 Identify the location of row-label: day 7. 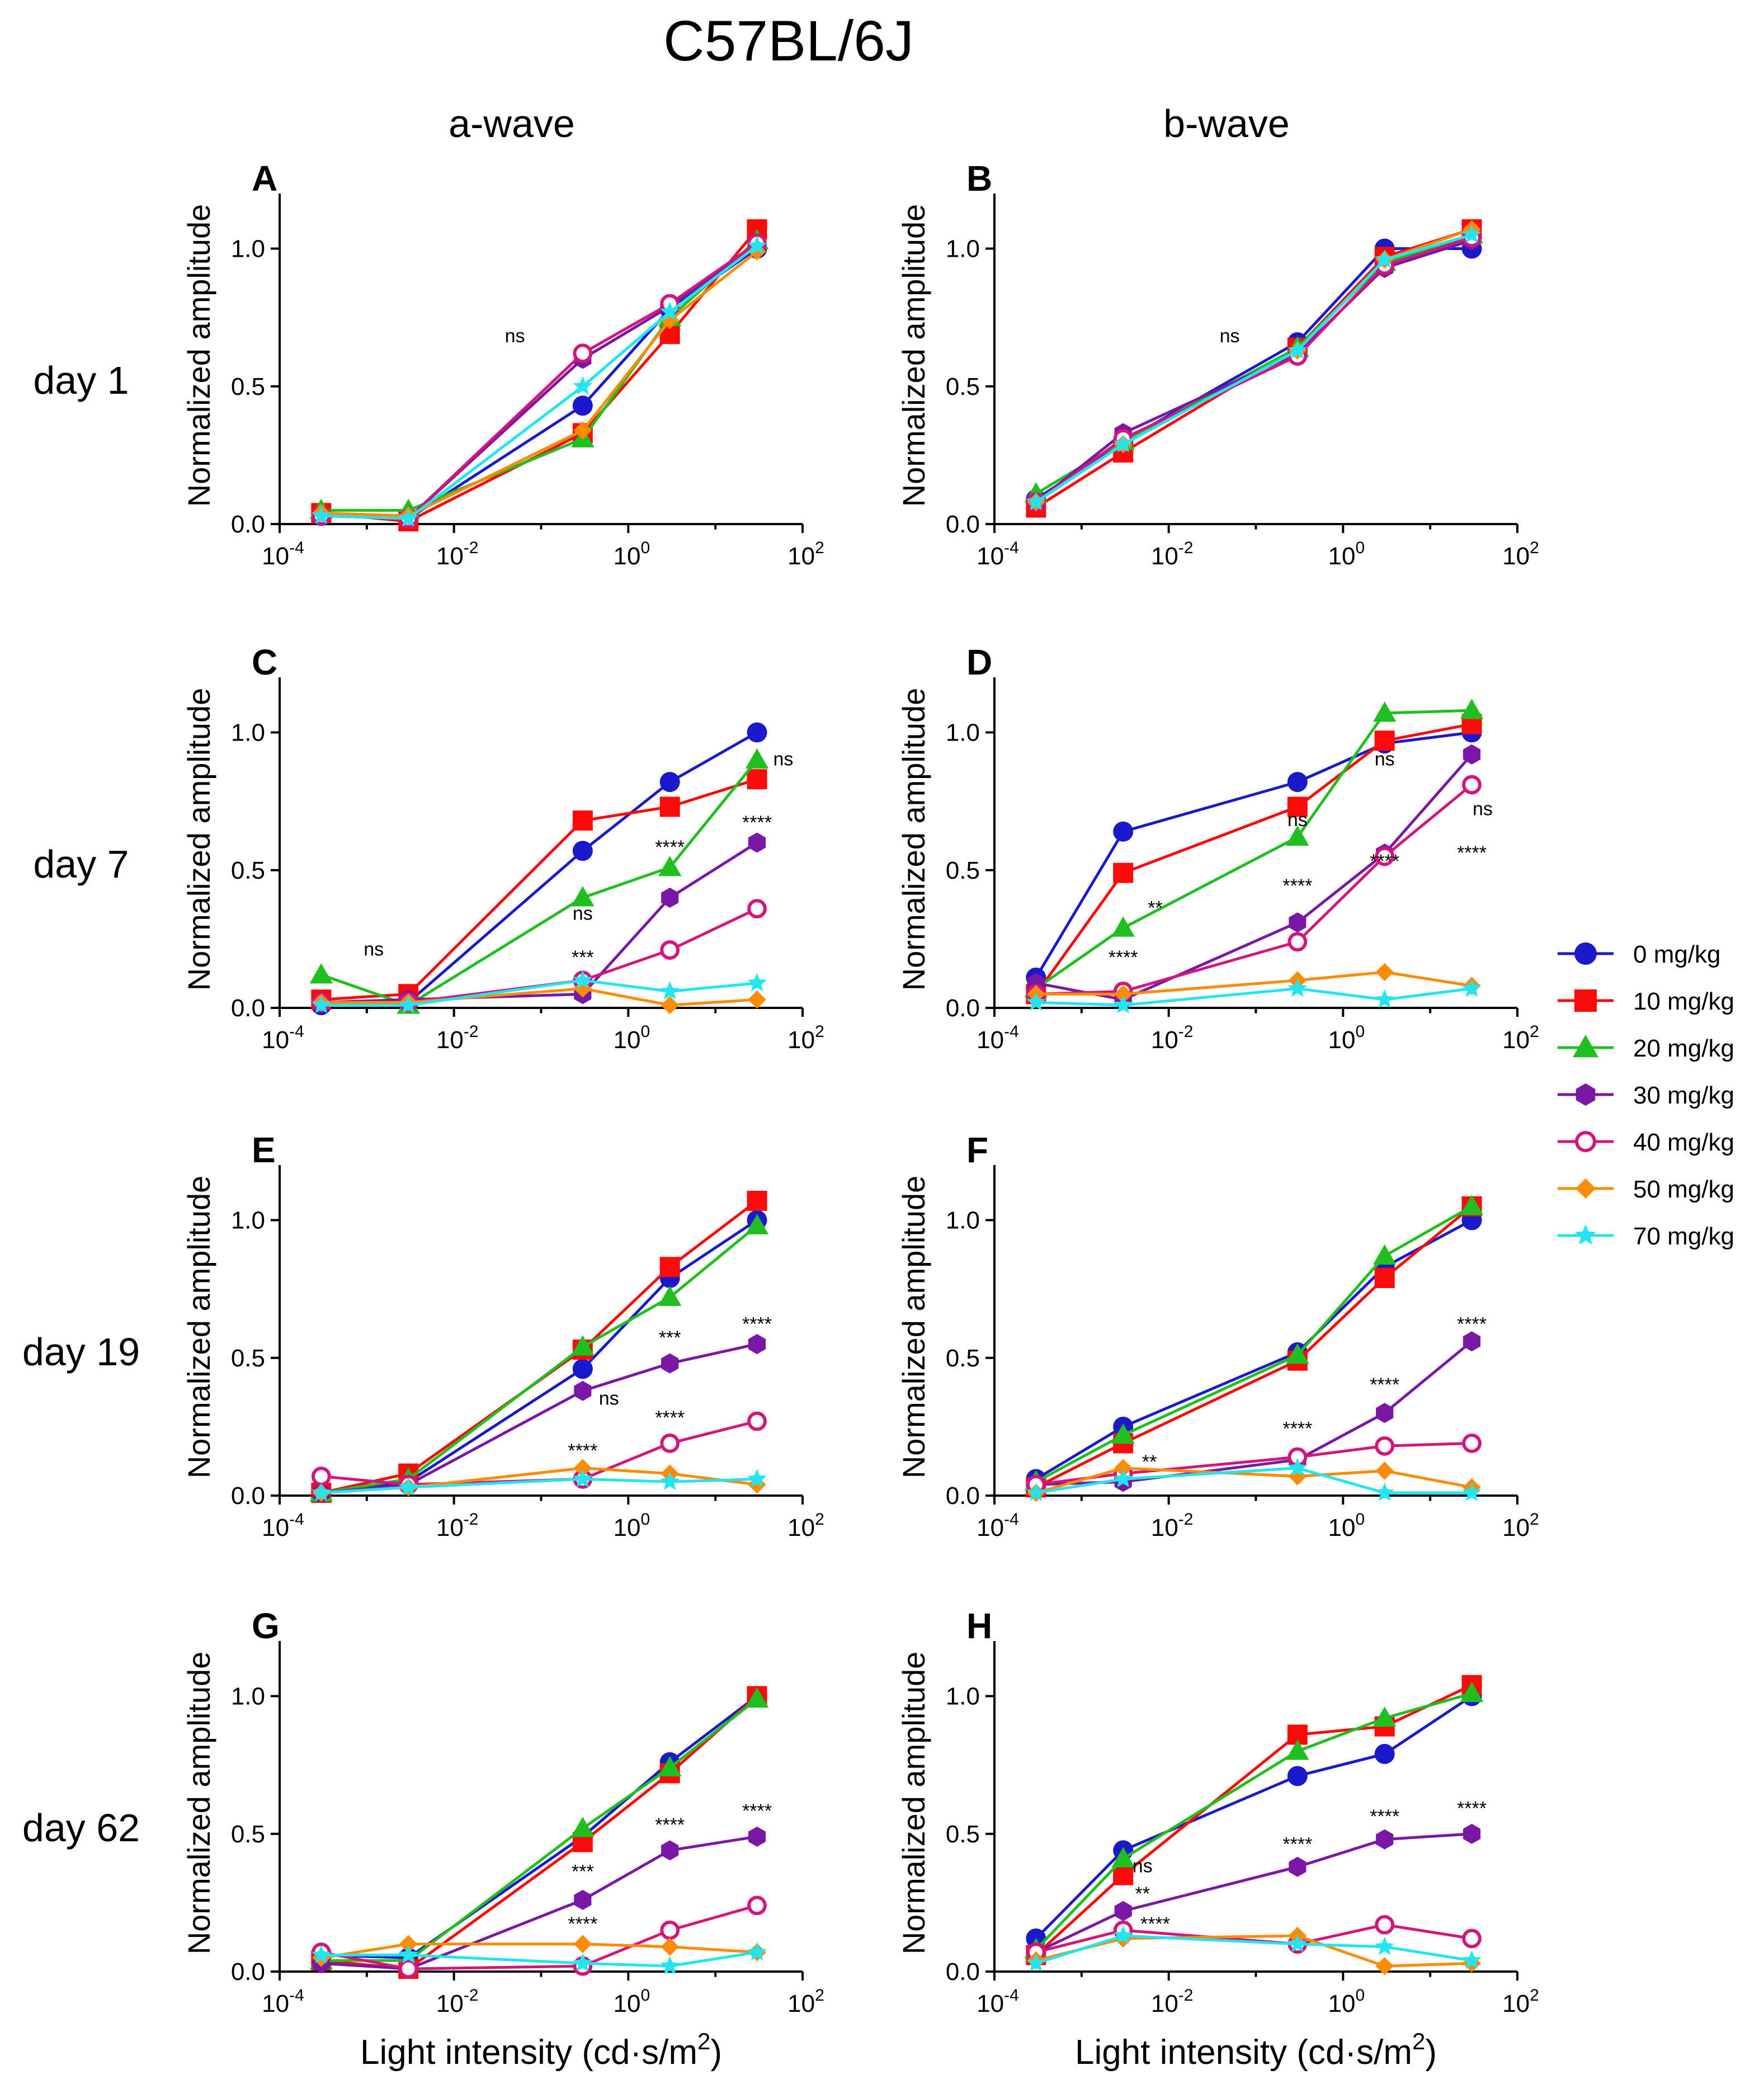
(81, 864).